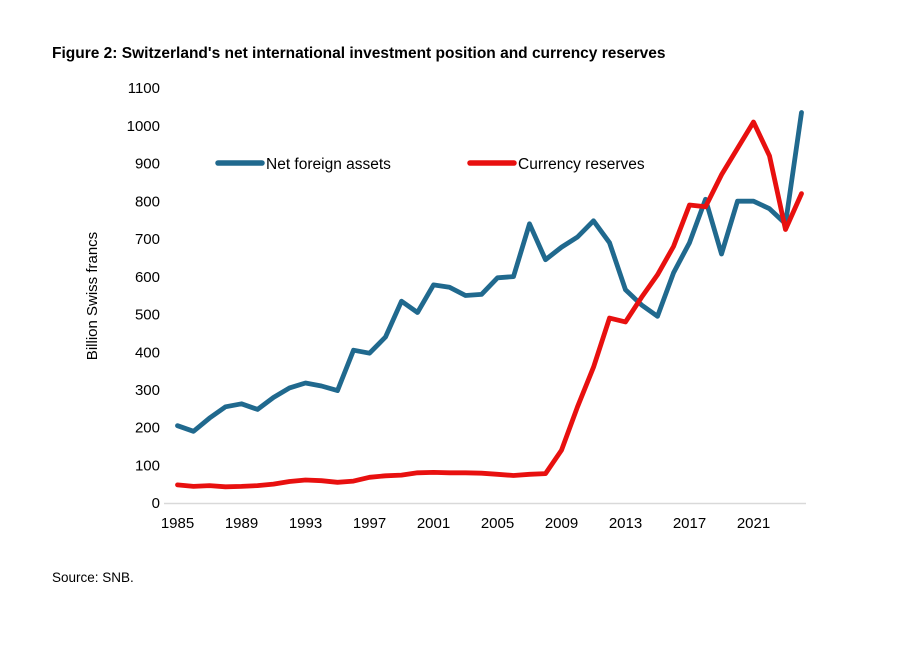 This screenshot has width=898, height=653. What do you see at coordinates (305, 523) in the screenshot?
I see `x-tick-label: 1993` at bounding box center [305, 523].